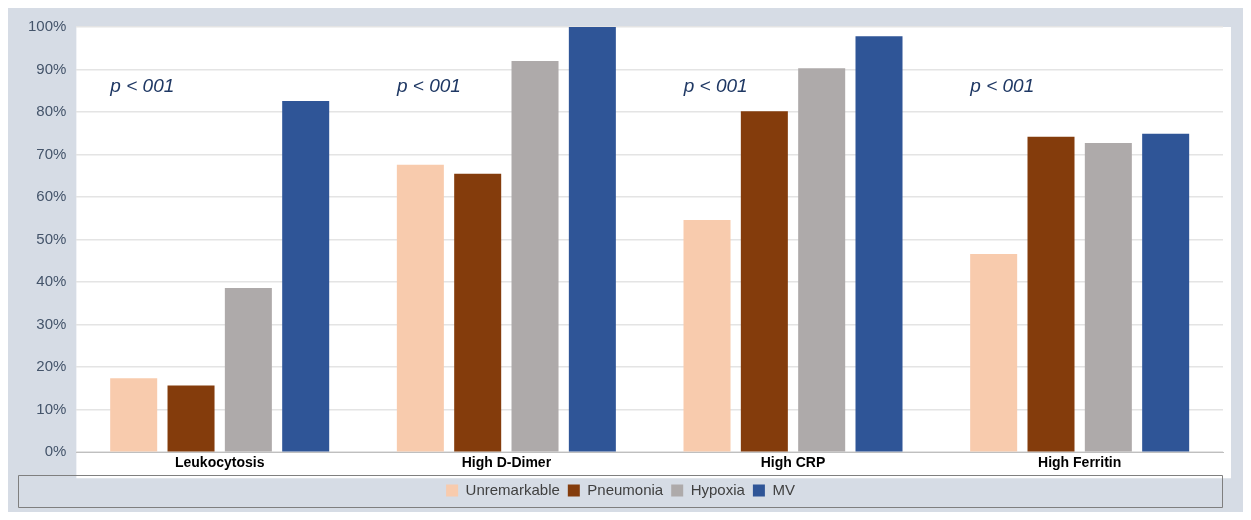 The width and height of the screenshot is (1251, 520). What do you see at coordinates (625, 489) in the screenshot?
I see `legend-label: Pneumonia` at bounding box center [625, 489].